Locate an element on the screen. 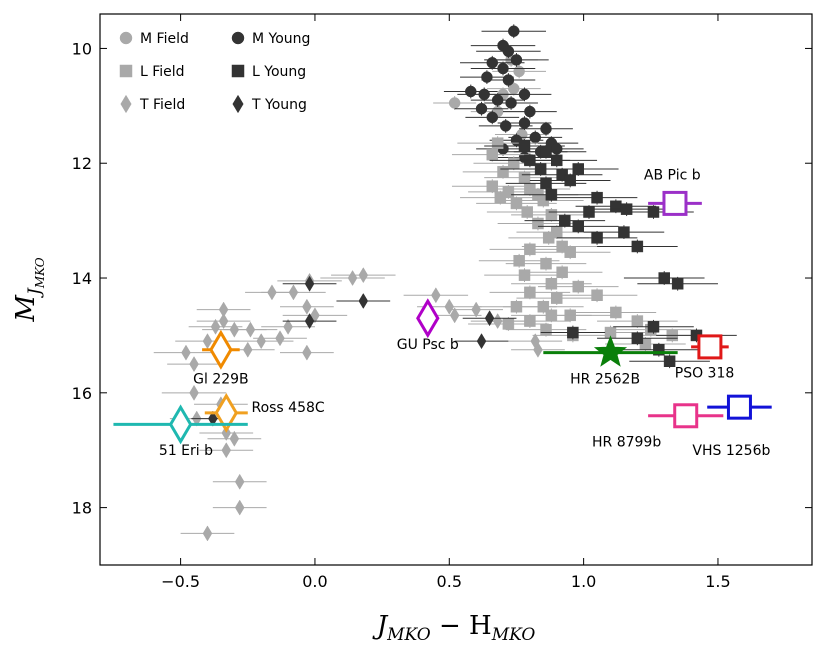  y-tick-label: 18 is located at coordinates (82, 508).